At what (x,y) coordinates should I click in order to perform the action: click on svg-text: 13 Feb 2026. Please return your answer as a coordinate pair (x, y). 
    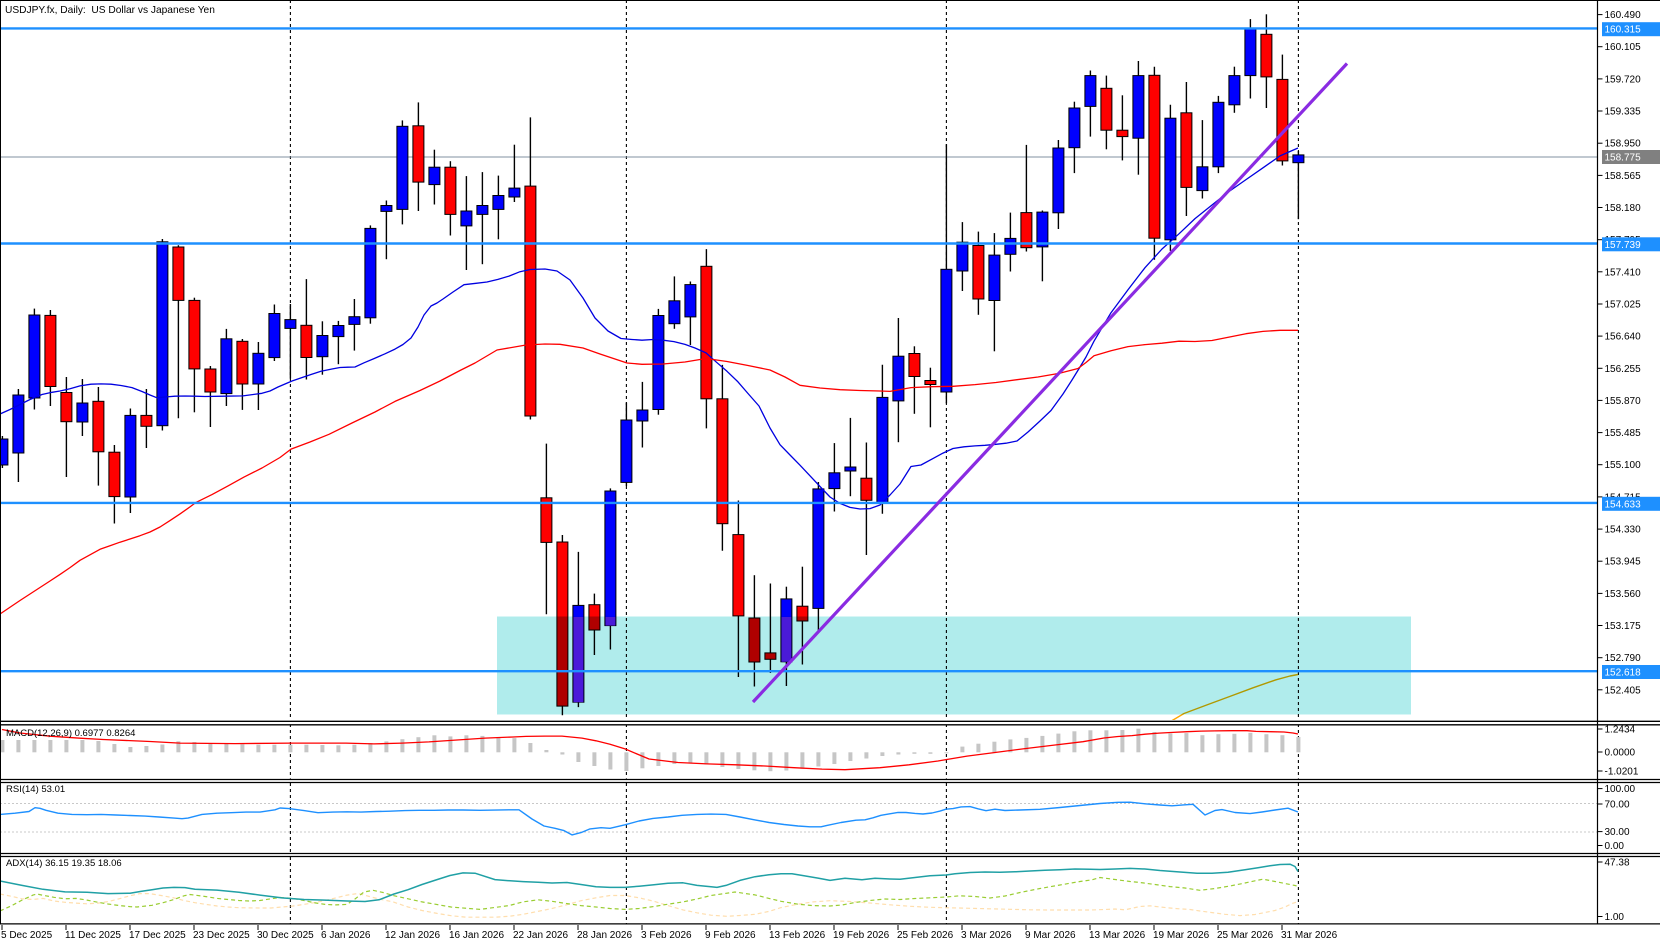
    Looking at the image, I should click on (797, 935).